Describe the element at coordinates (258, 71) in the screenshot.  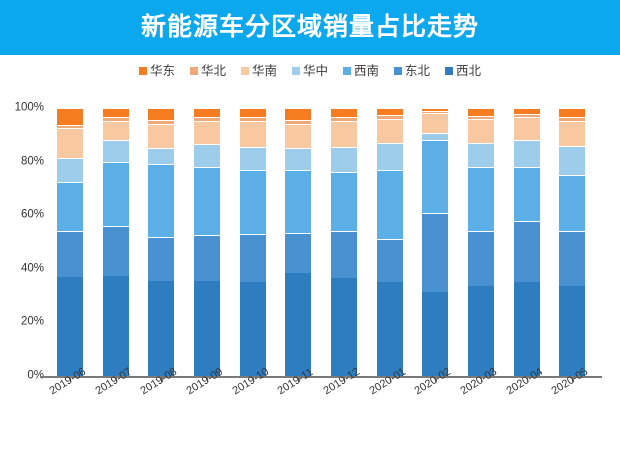
I see `legend-item-2: 华南` at that location.